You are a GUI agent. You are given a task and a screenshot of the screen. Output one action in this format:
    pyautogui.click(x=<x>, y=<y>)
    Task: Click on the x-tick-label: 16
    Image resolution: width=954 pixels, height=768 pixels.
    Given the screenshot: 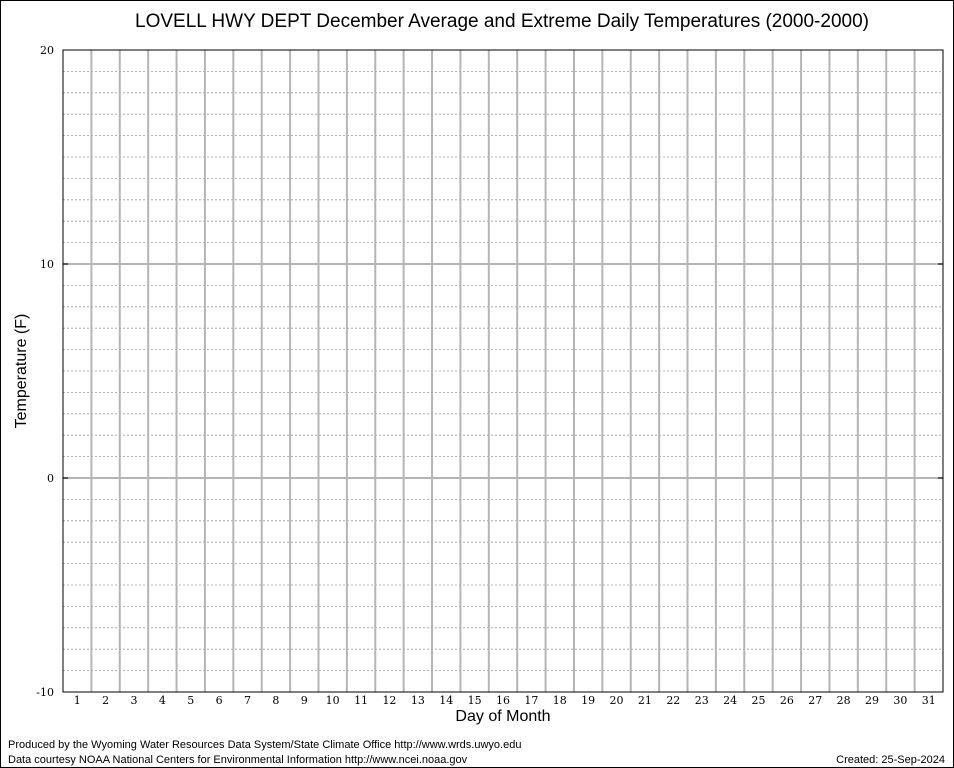 What is the action you would take?
    pyautogui.click(x=503, y=700)
    